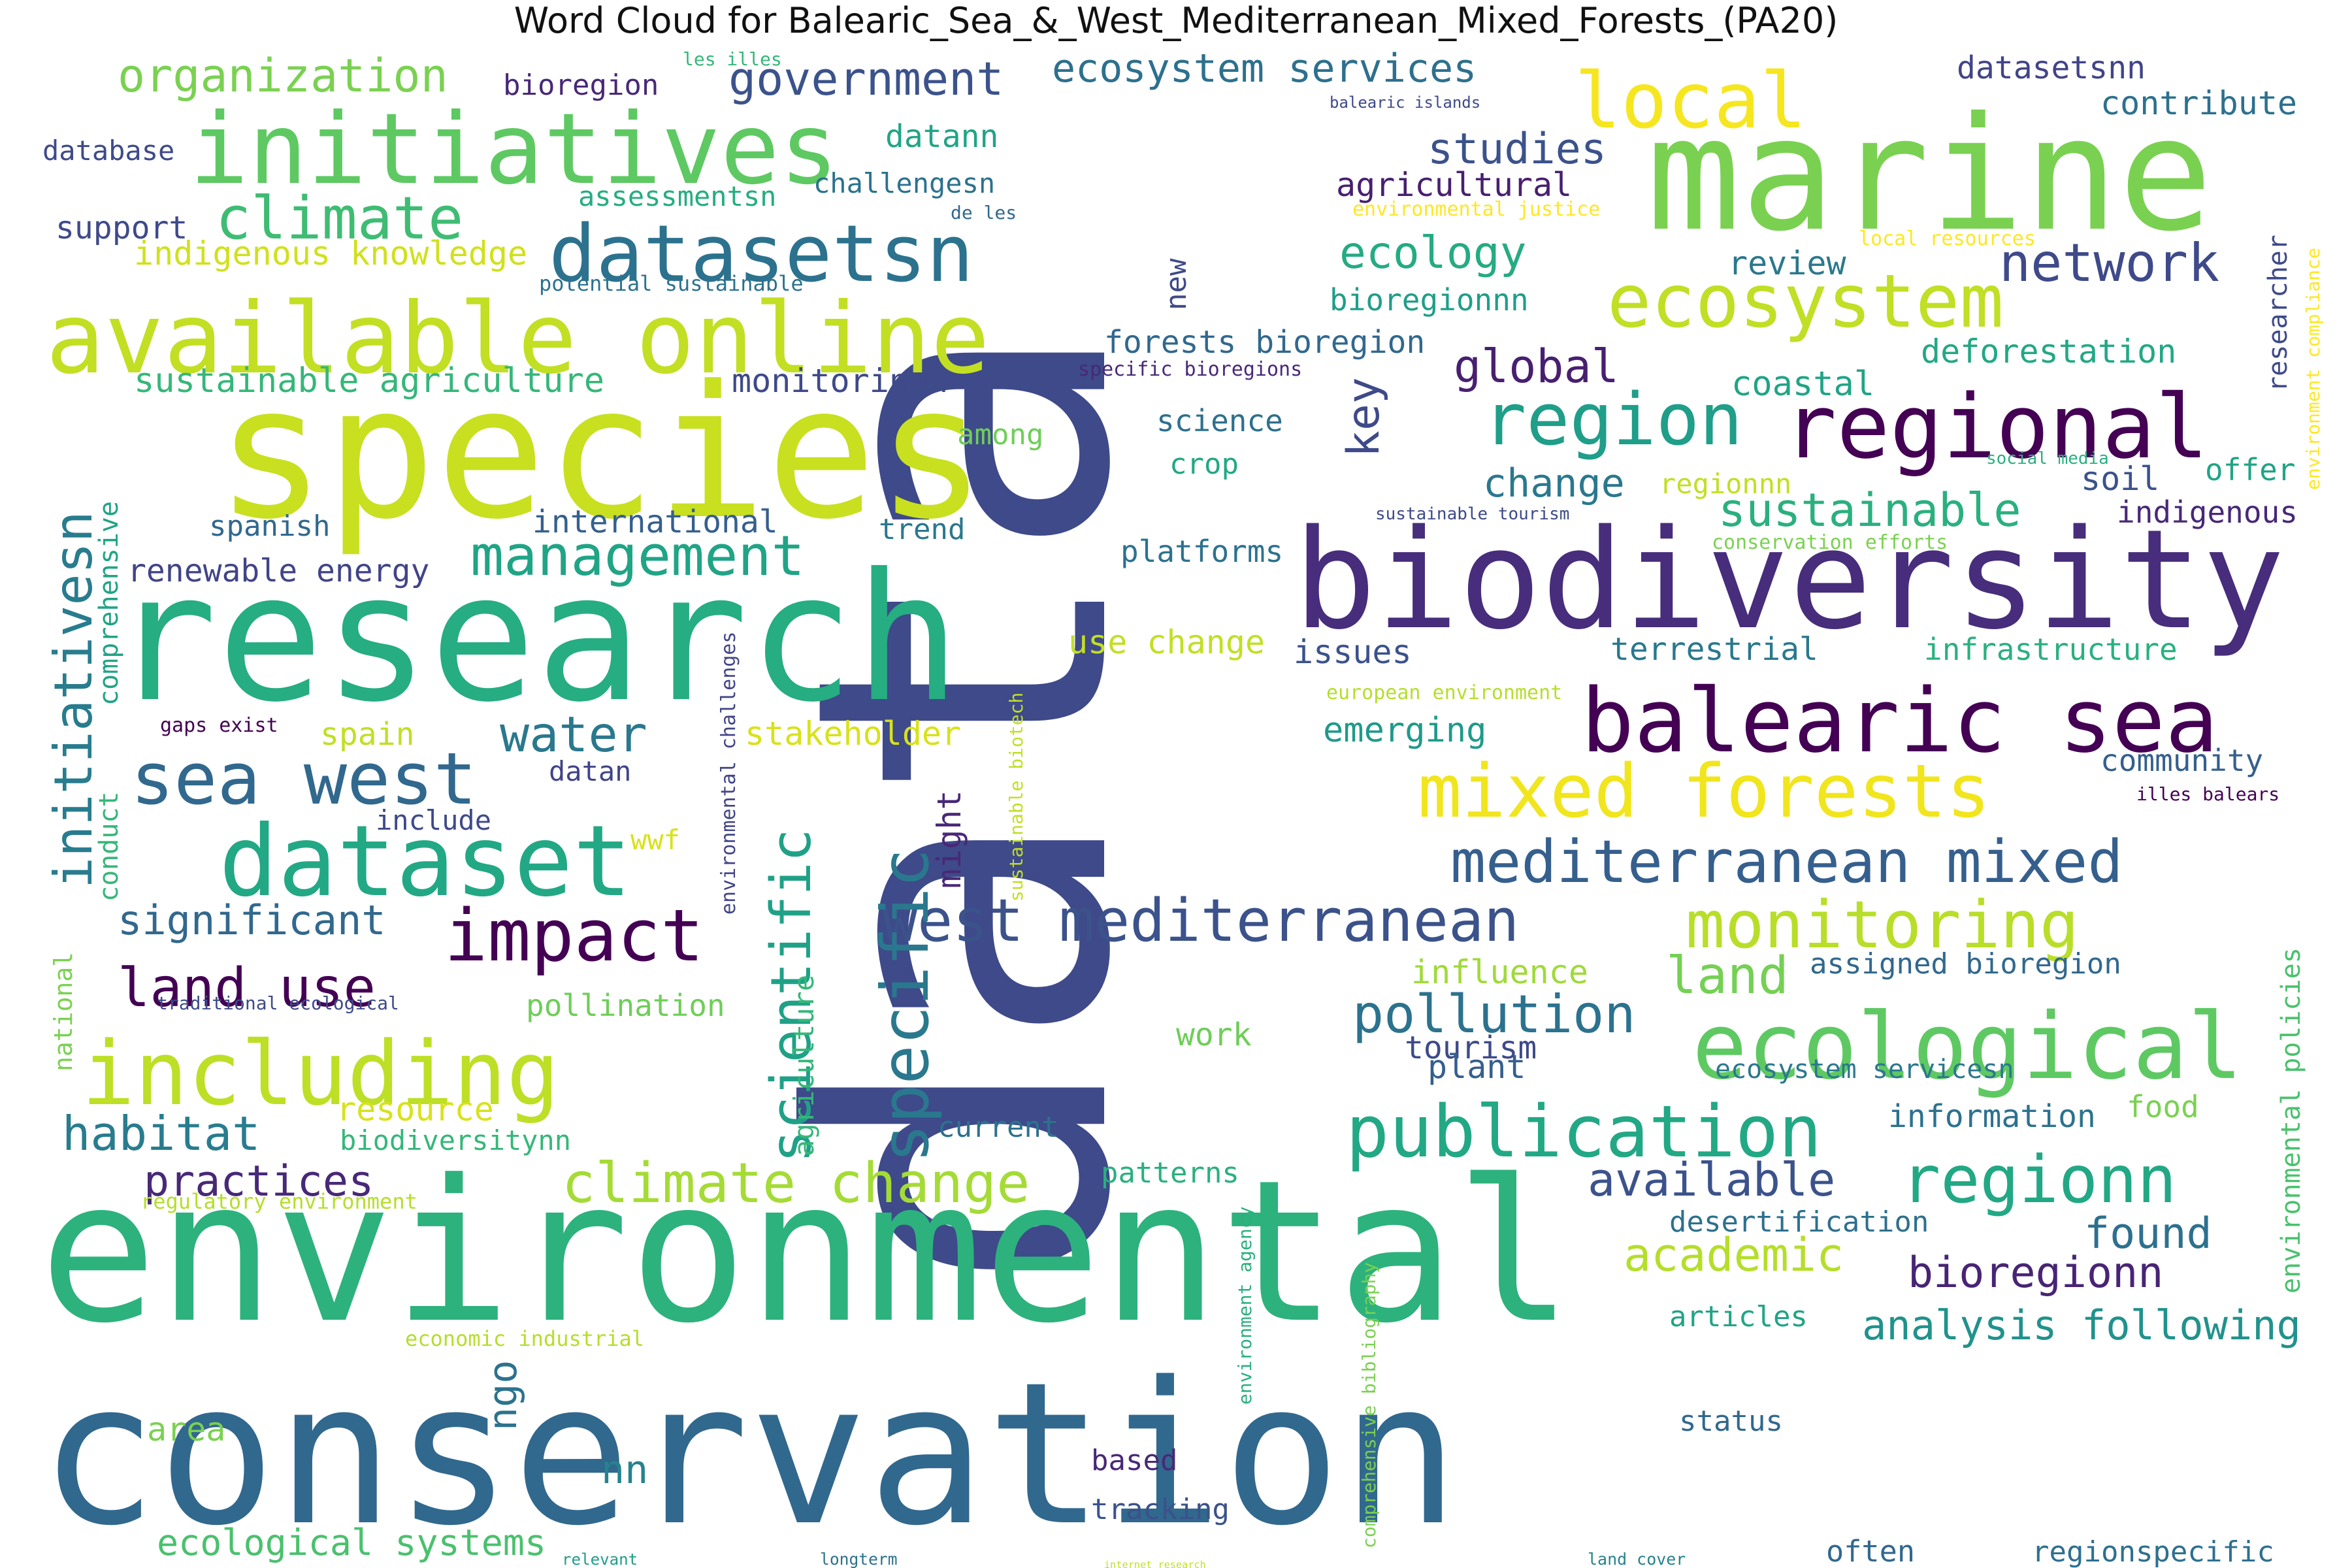 This screenshot has width=2352, height=1568. Describe the element at coordinates (1170, 1173) in the screenshot. I see `word-patterns: patterns` at that location.